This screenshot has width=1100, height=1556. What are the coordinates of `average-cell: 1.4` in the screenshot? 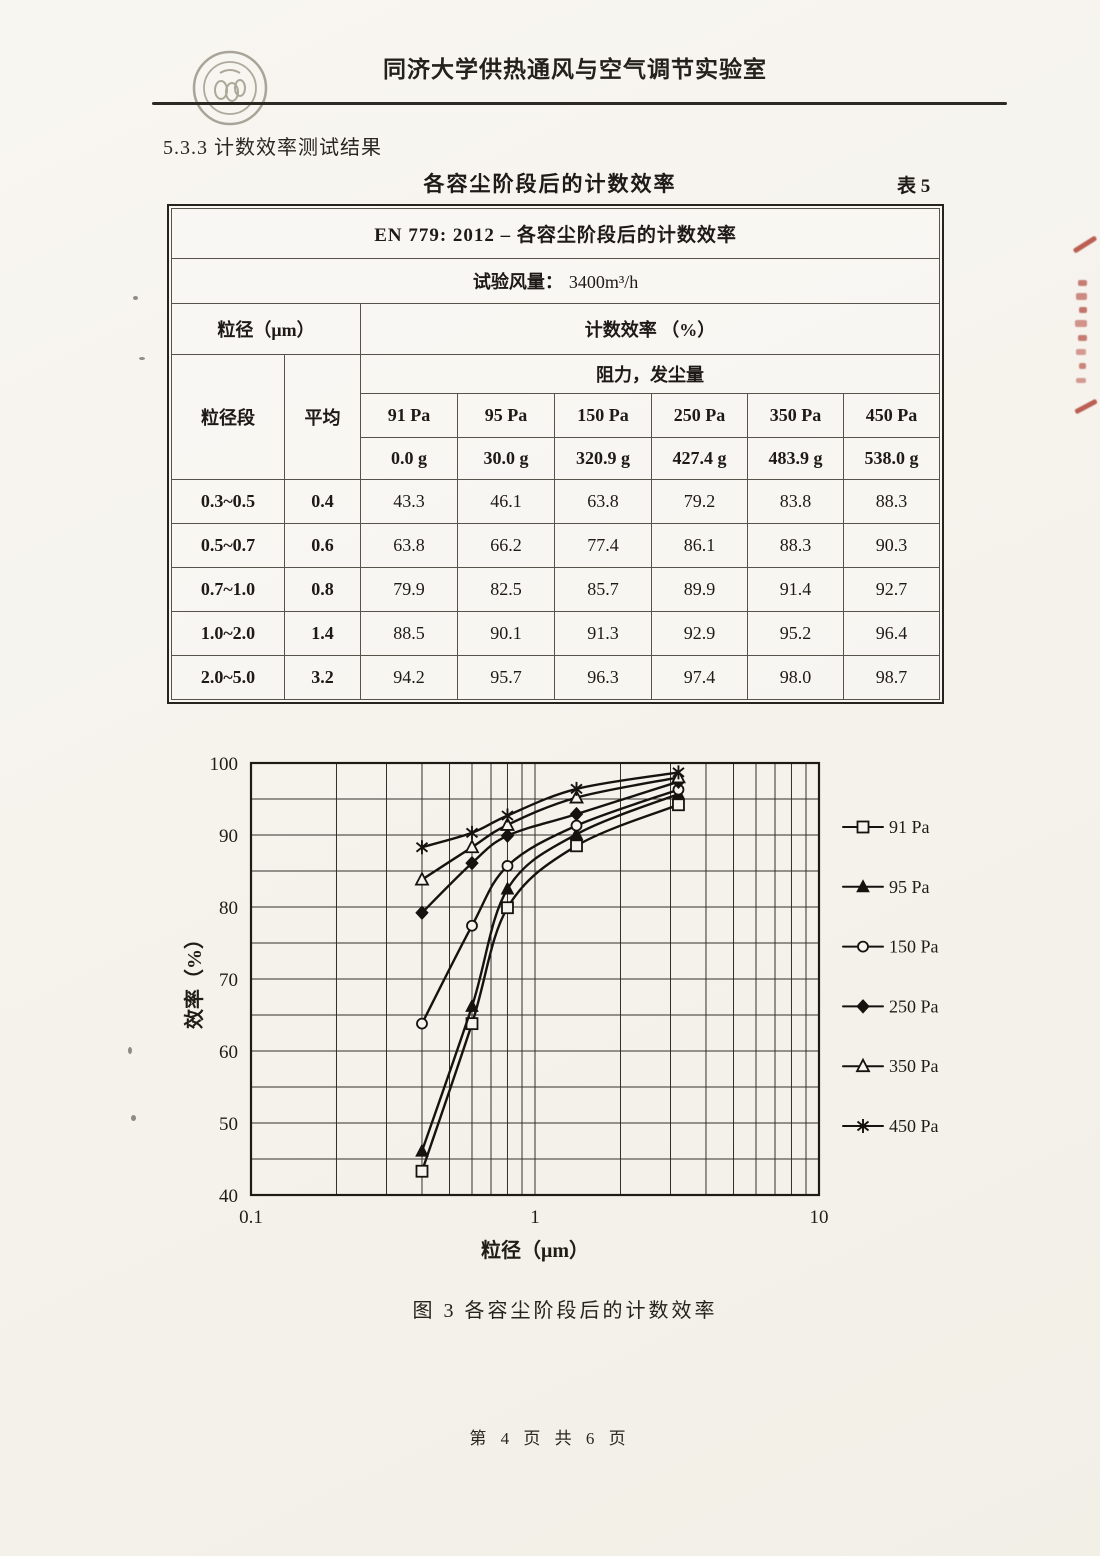 It's located at (322, 633).